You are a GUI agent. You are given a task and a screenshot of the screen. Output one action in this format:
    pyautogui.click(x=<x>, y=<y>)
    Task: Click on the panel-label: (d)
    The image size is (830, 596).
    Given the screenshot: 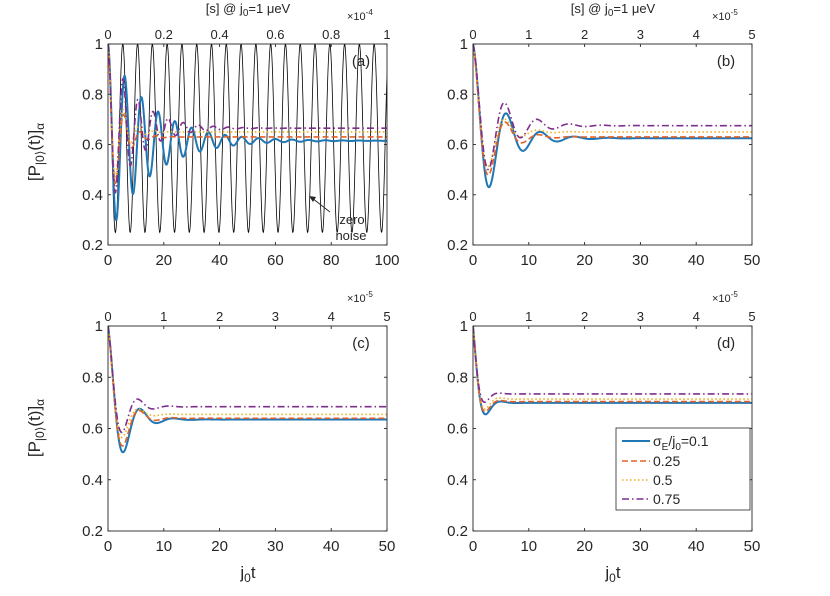 What is the action you would take?
    pyautogui.click(x=726, y=343)
    